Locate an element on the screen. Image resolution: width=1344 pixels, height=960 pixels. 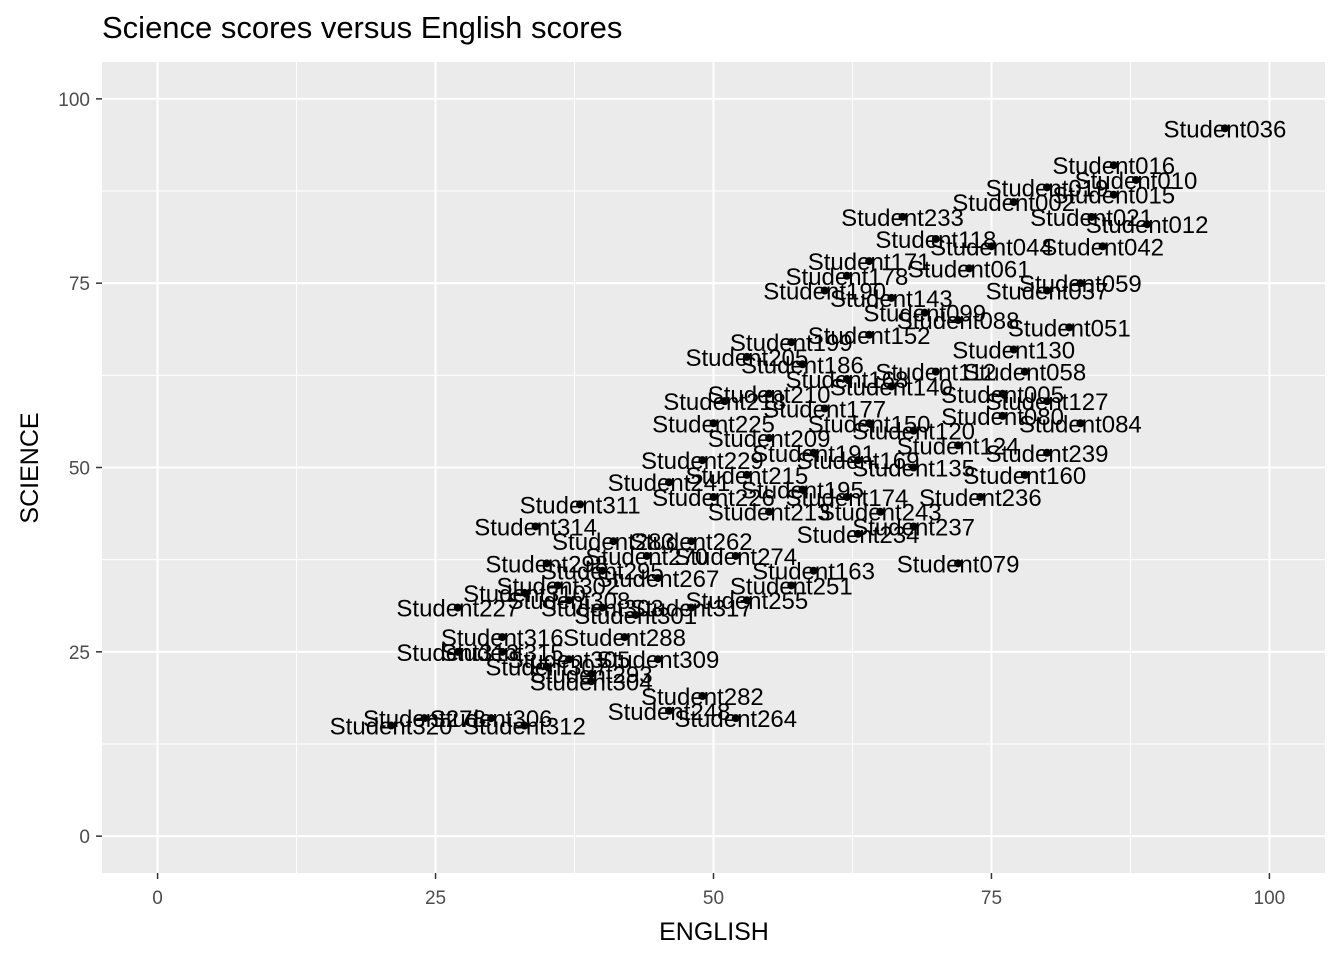
point-label: Student312 is located at coordinates (524, 727).